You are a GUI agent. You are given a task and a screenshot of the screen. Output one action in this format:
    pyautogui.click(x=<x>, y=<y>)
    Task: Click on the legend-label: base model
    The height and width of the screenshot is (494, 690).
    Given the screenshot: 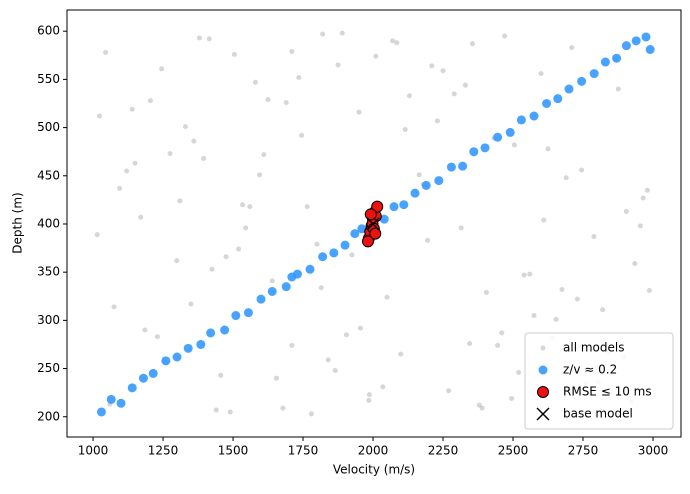 What is the action you would take?
    pyautogui.click(x=598, y=414)
    